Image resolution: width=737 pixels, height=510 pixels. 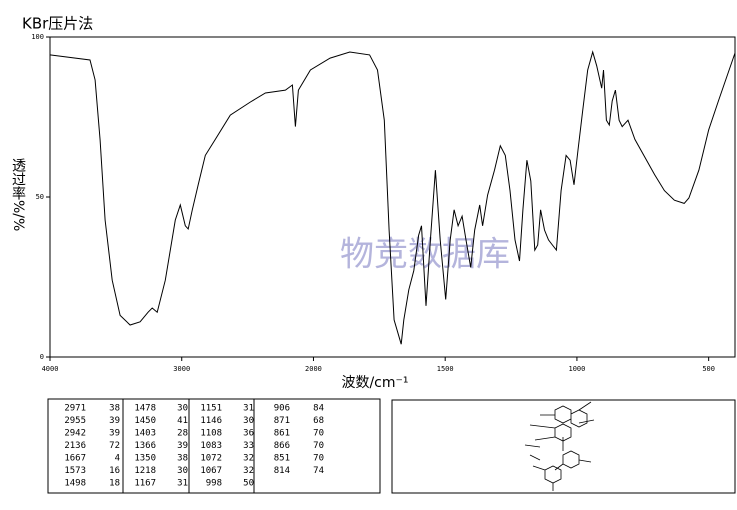 I want to click on table-cell: 866, so click(x=282, y=446).